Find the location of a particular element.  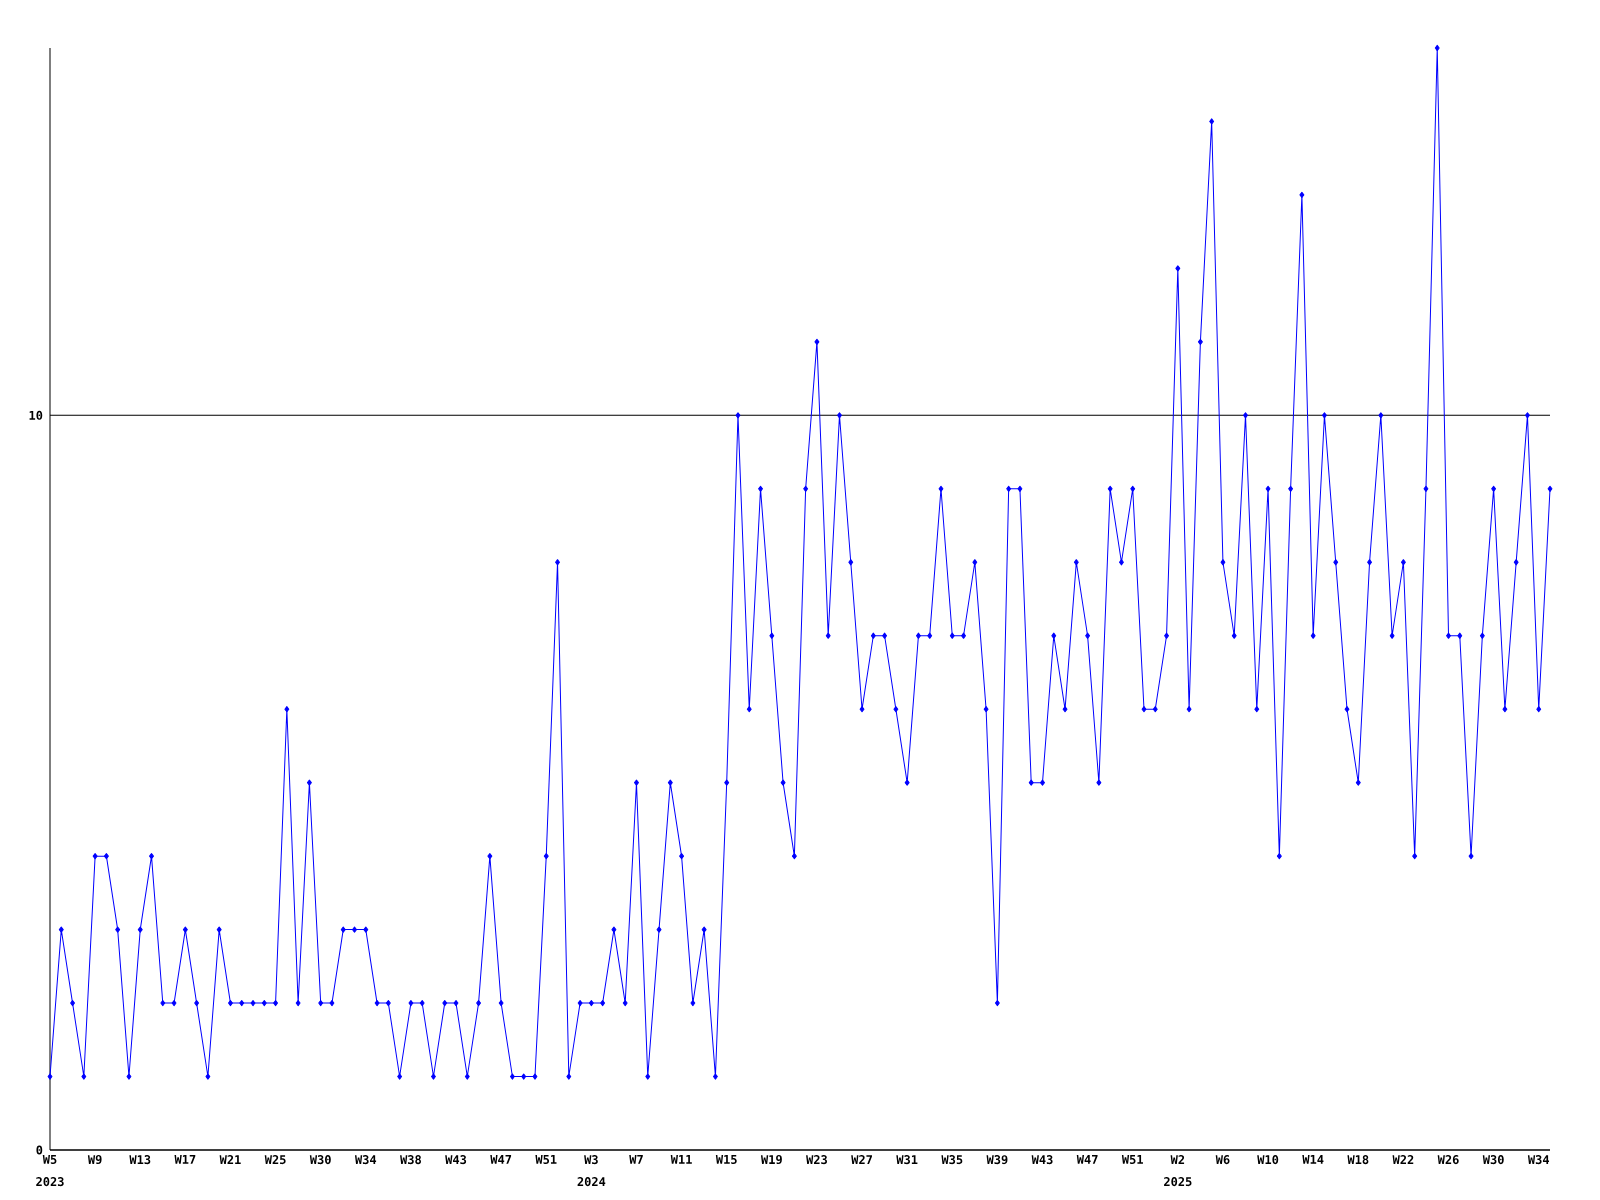

x-tick-label: W25 is located at coordinates (275, 1160).